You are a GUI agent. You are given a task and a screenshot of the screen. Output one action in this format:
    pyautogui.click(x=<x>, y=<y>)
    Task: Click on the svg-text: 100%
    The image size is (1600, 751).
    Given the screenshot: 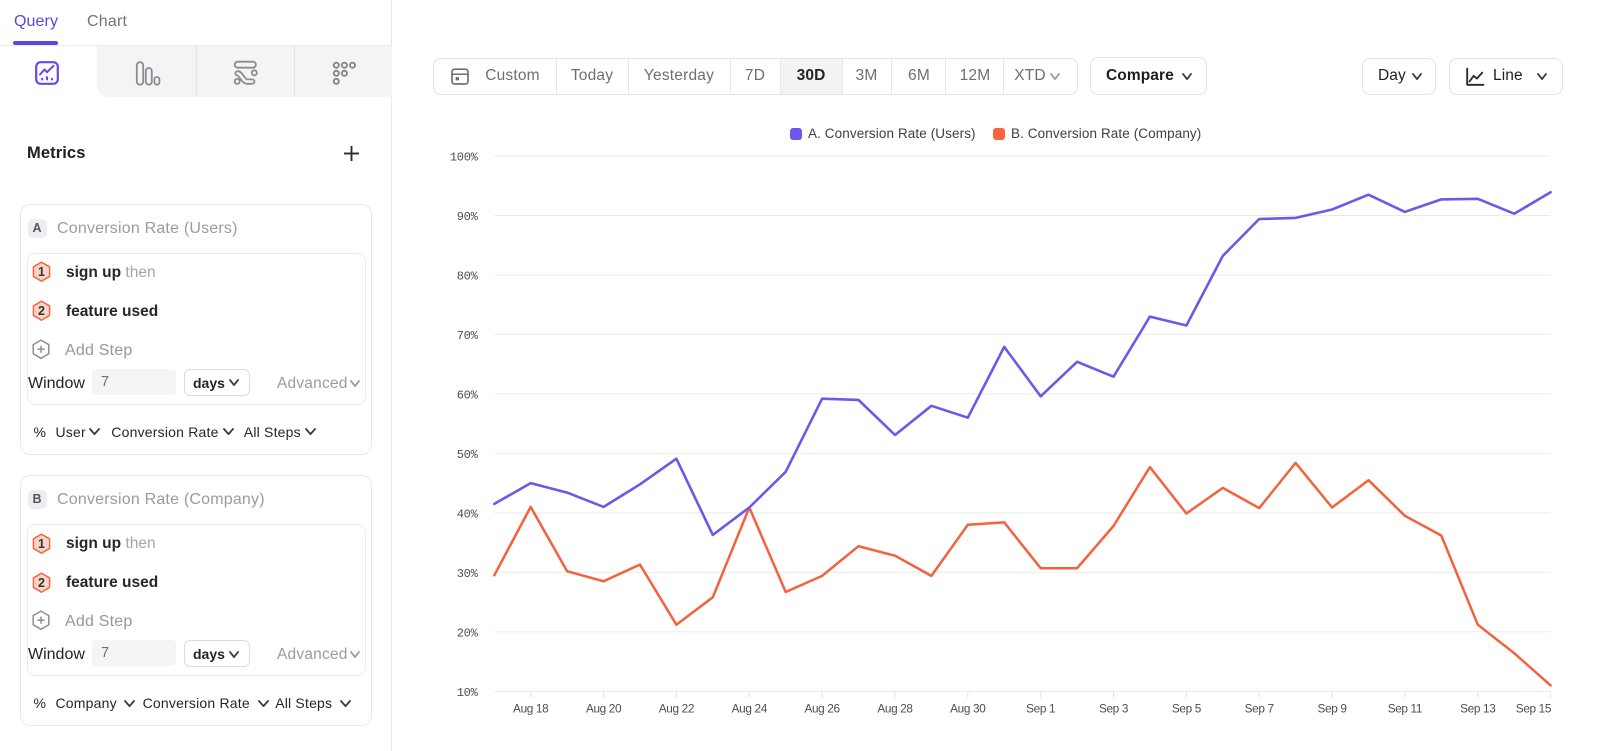 What is the action you would take?
    pyautogui.click(x=464, y=158)
    